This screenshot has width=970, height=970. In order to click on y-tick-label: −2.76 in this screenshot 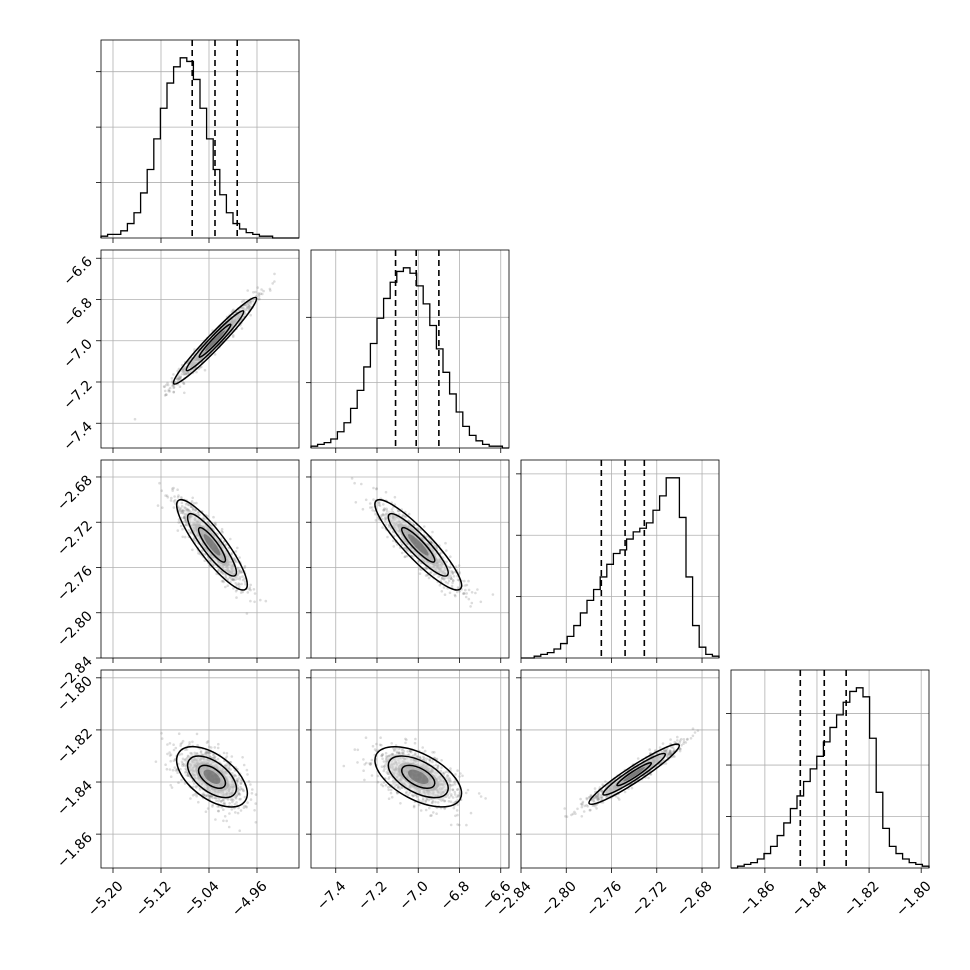, I will do `click(75, 584)`.